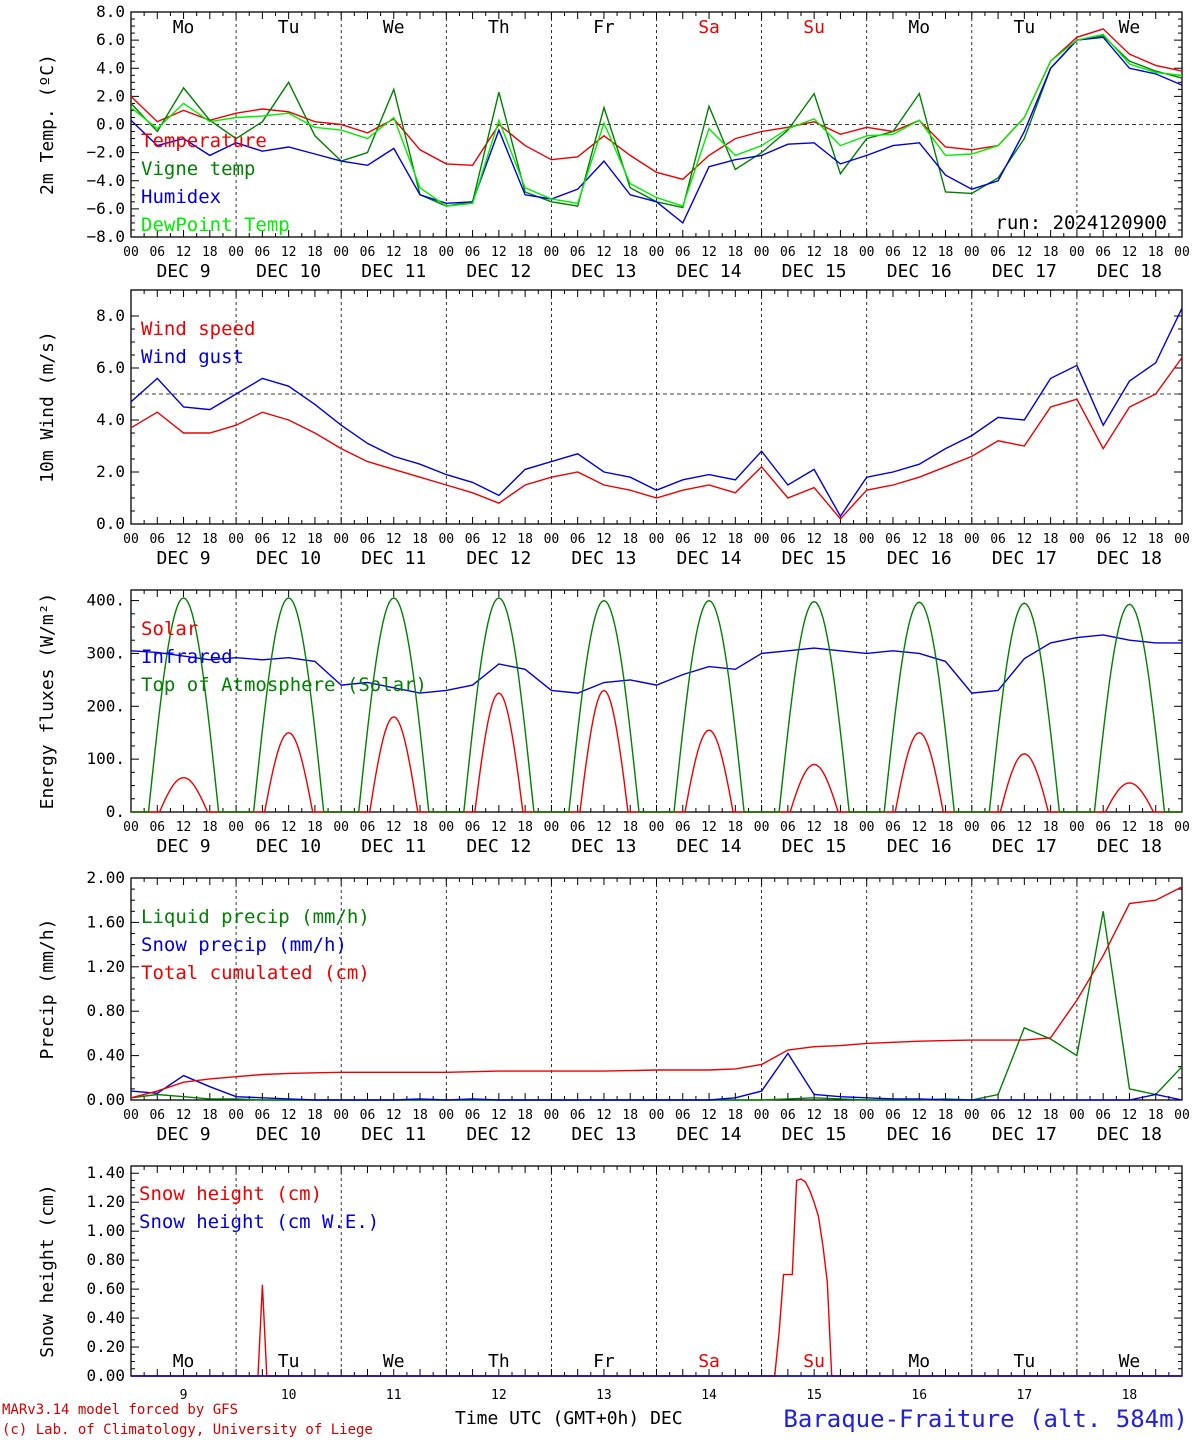 The height and width of the screenshot is (1440, 1194). What do you see at coordinates (289, 1395) in the screenshot?
I see `day-number-label: 10` at bounding box center [289, 1395].